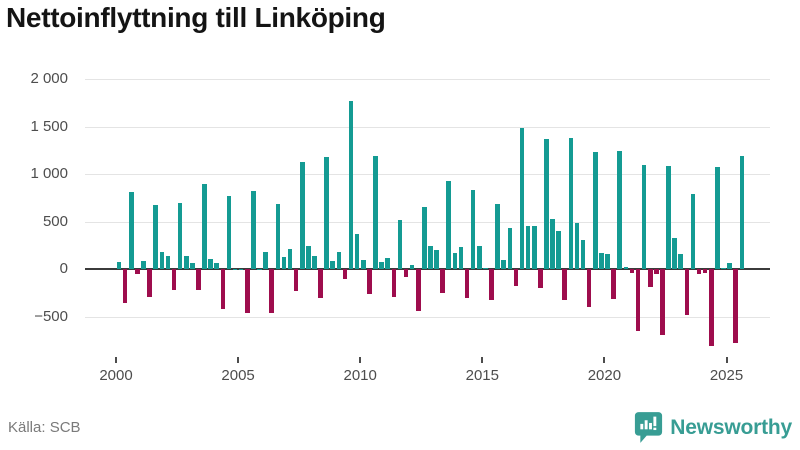  I want to click on bar-2024-Q4, so click(723, 268).